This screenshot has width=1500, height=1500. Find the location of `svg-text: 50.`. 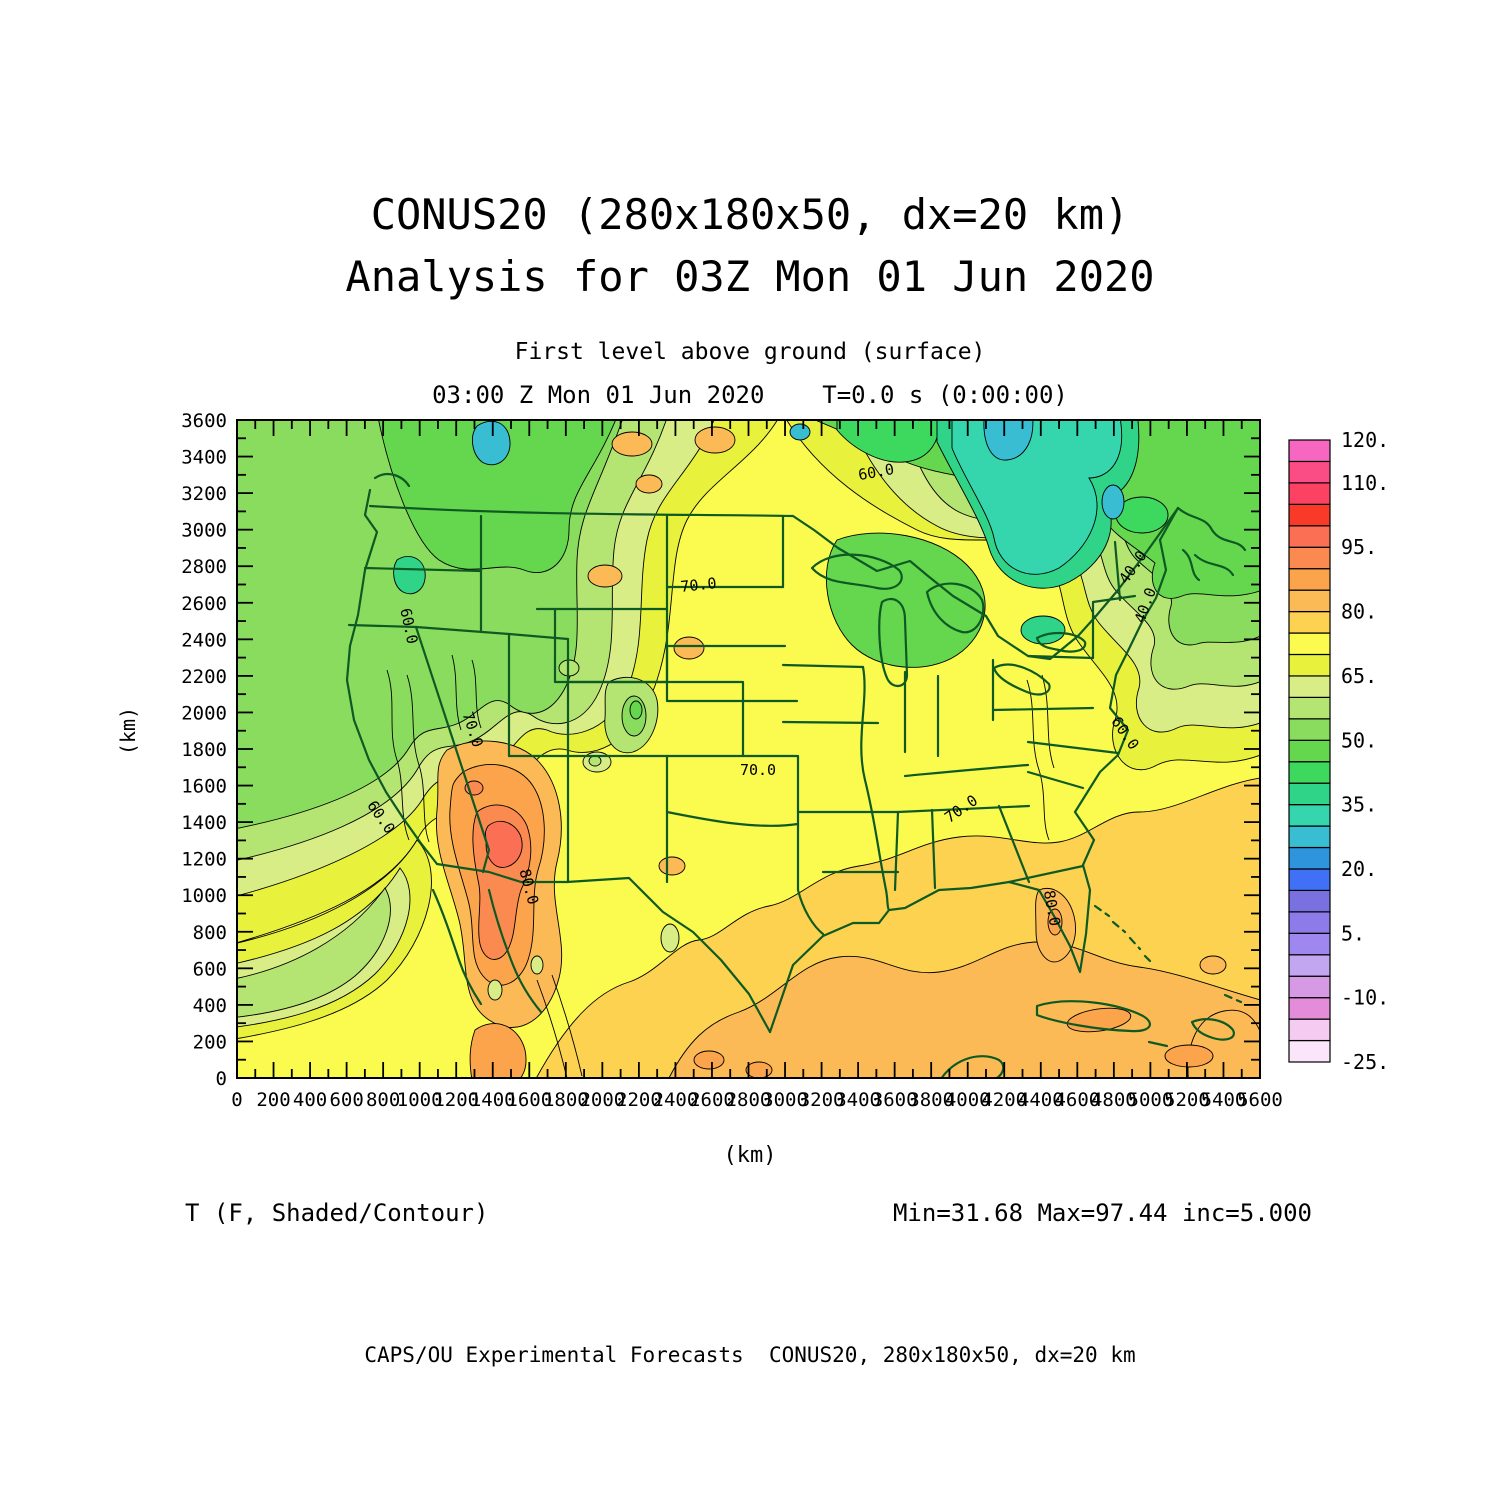

svg-text: 50. is located at coordinates (1359, 740).